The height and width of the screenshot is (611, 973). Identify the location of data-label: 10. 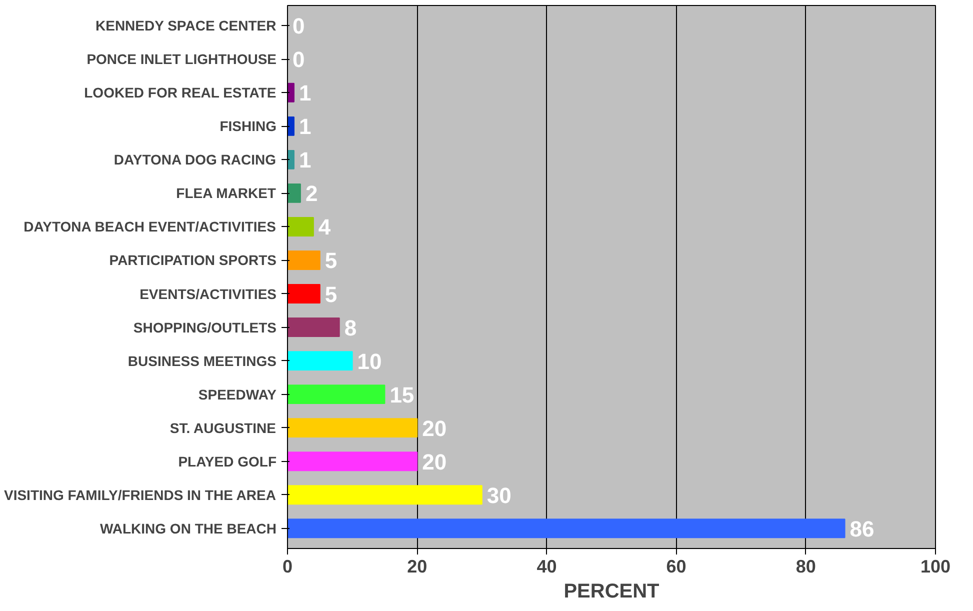
(369, 361).